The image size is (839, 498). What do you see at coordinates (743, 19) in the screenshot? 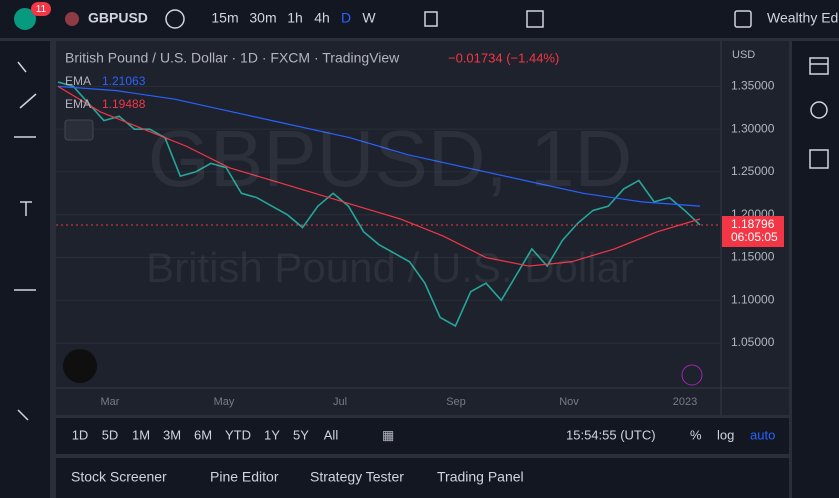
I see `layout-toggle` at bounding box center [743, 19].